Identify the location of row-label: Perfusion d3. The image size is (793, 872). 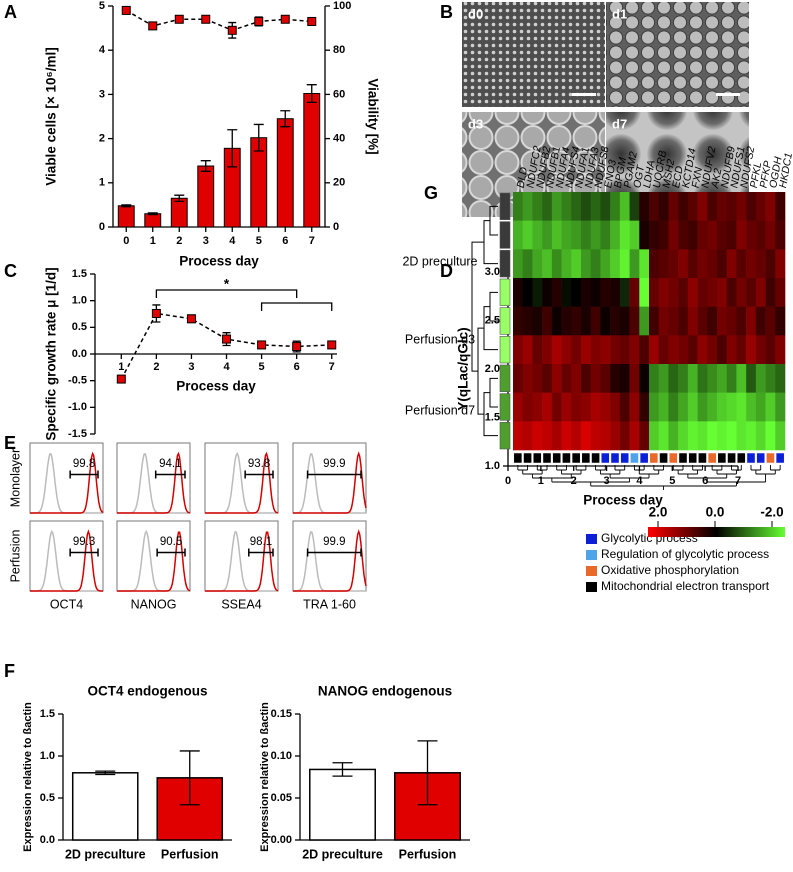
(440, 339).